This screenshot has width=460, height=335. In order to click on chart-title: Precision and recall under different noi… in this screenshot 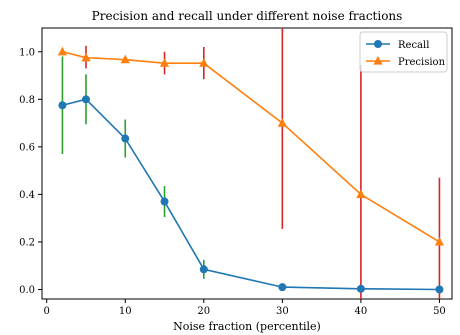, I will do `click(247, 16)`.